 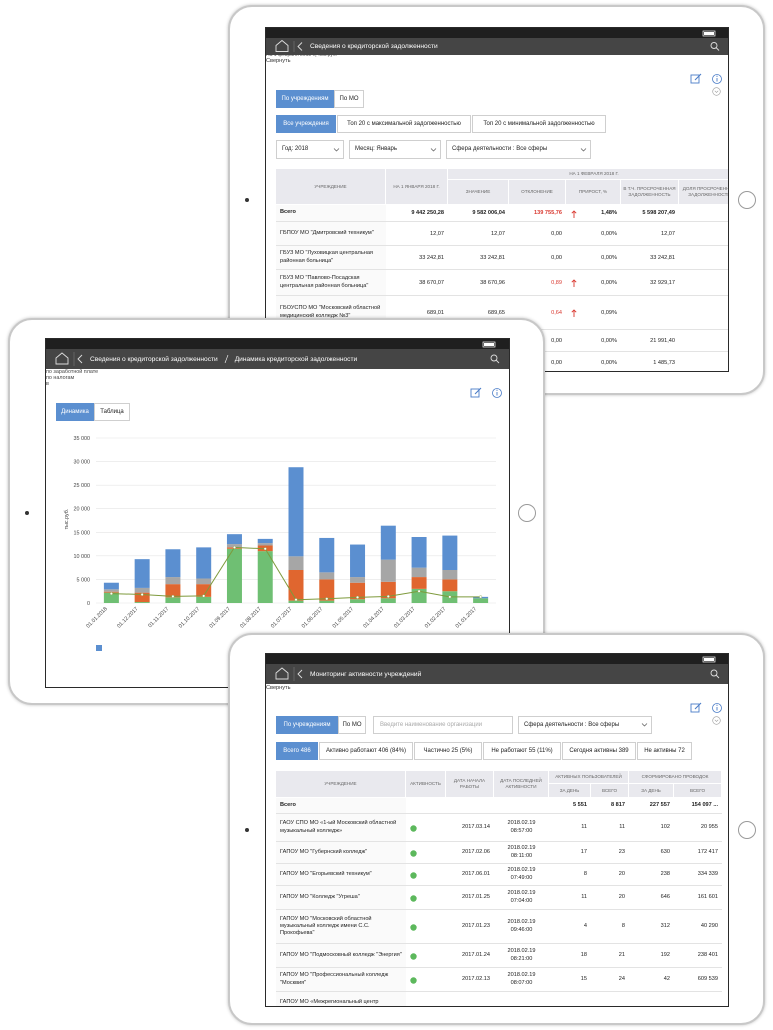 What do you see at coordinates (703, 258) in the screenshot?
I see `table-cell: 100` at bounding box center [703, 258].